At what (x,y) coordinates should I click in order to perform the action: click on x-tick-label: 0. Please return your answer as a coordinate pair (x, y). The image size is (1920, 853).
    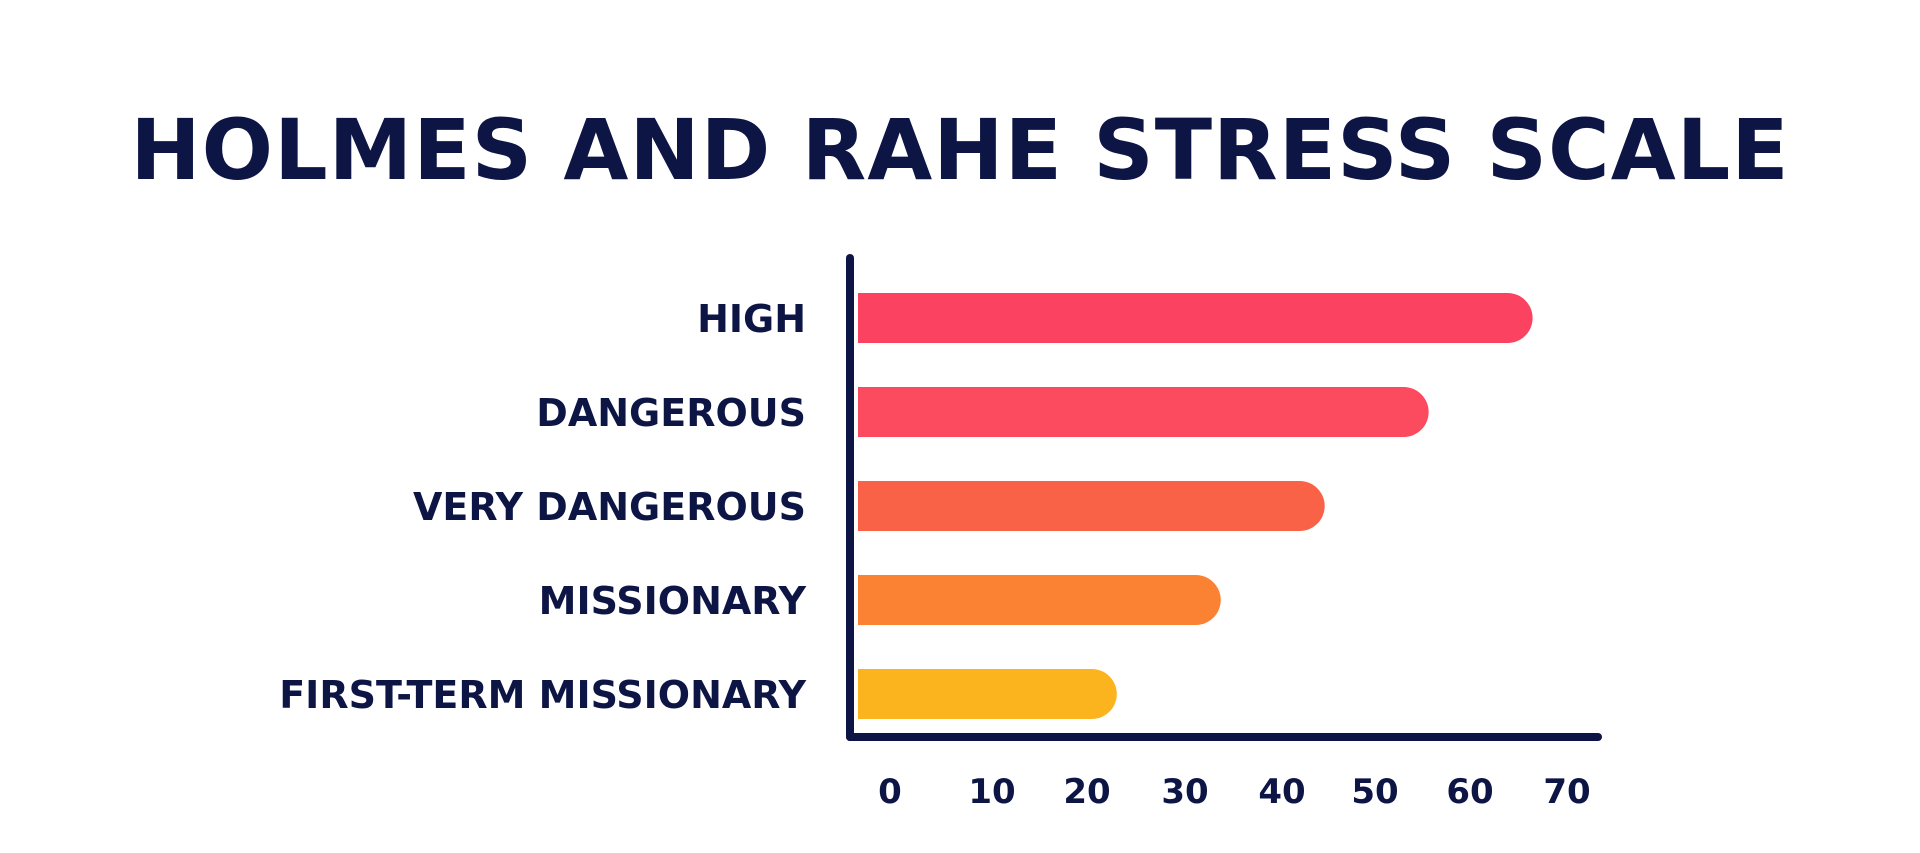
    Looking at the image, I should click on (890, 792).